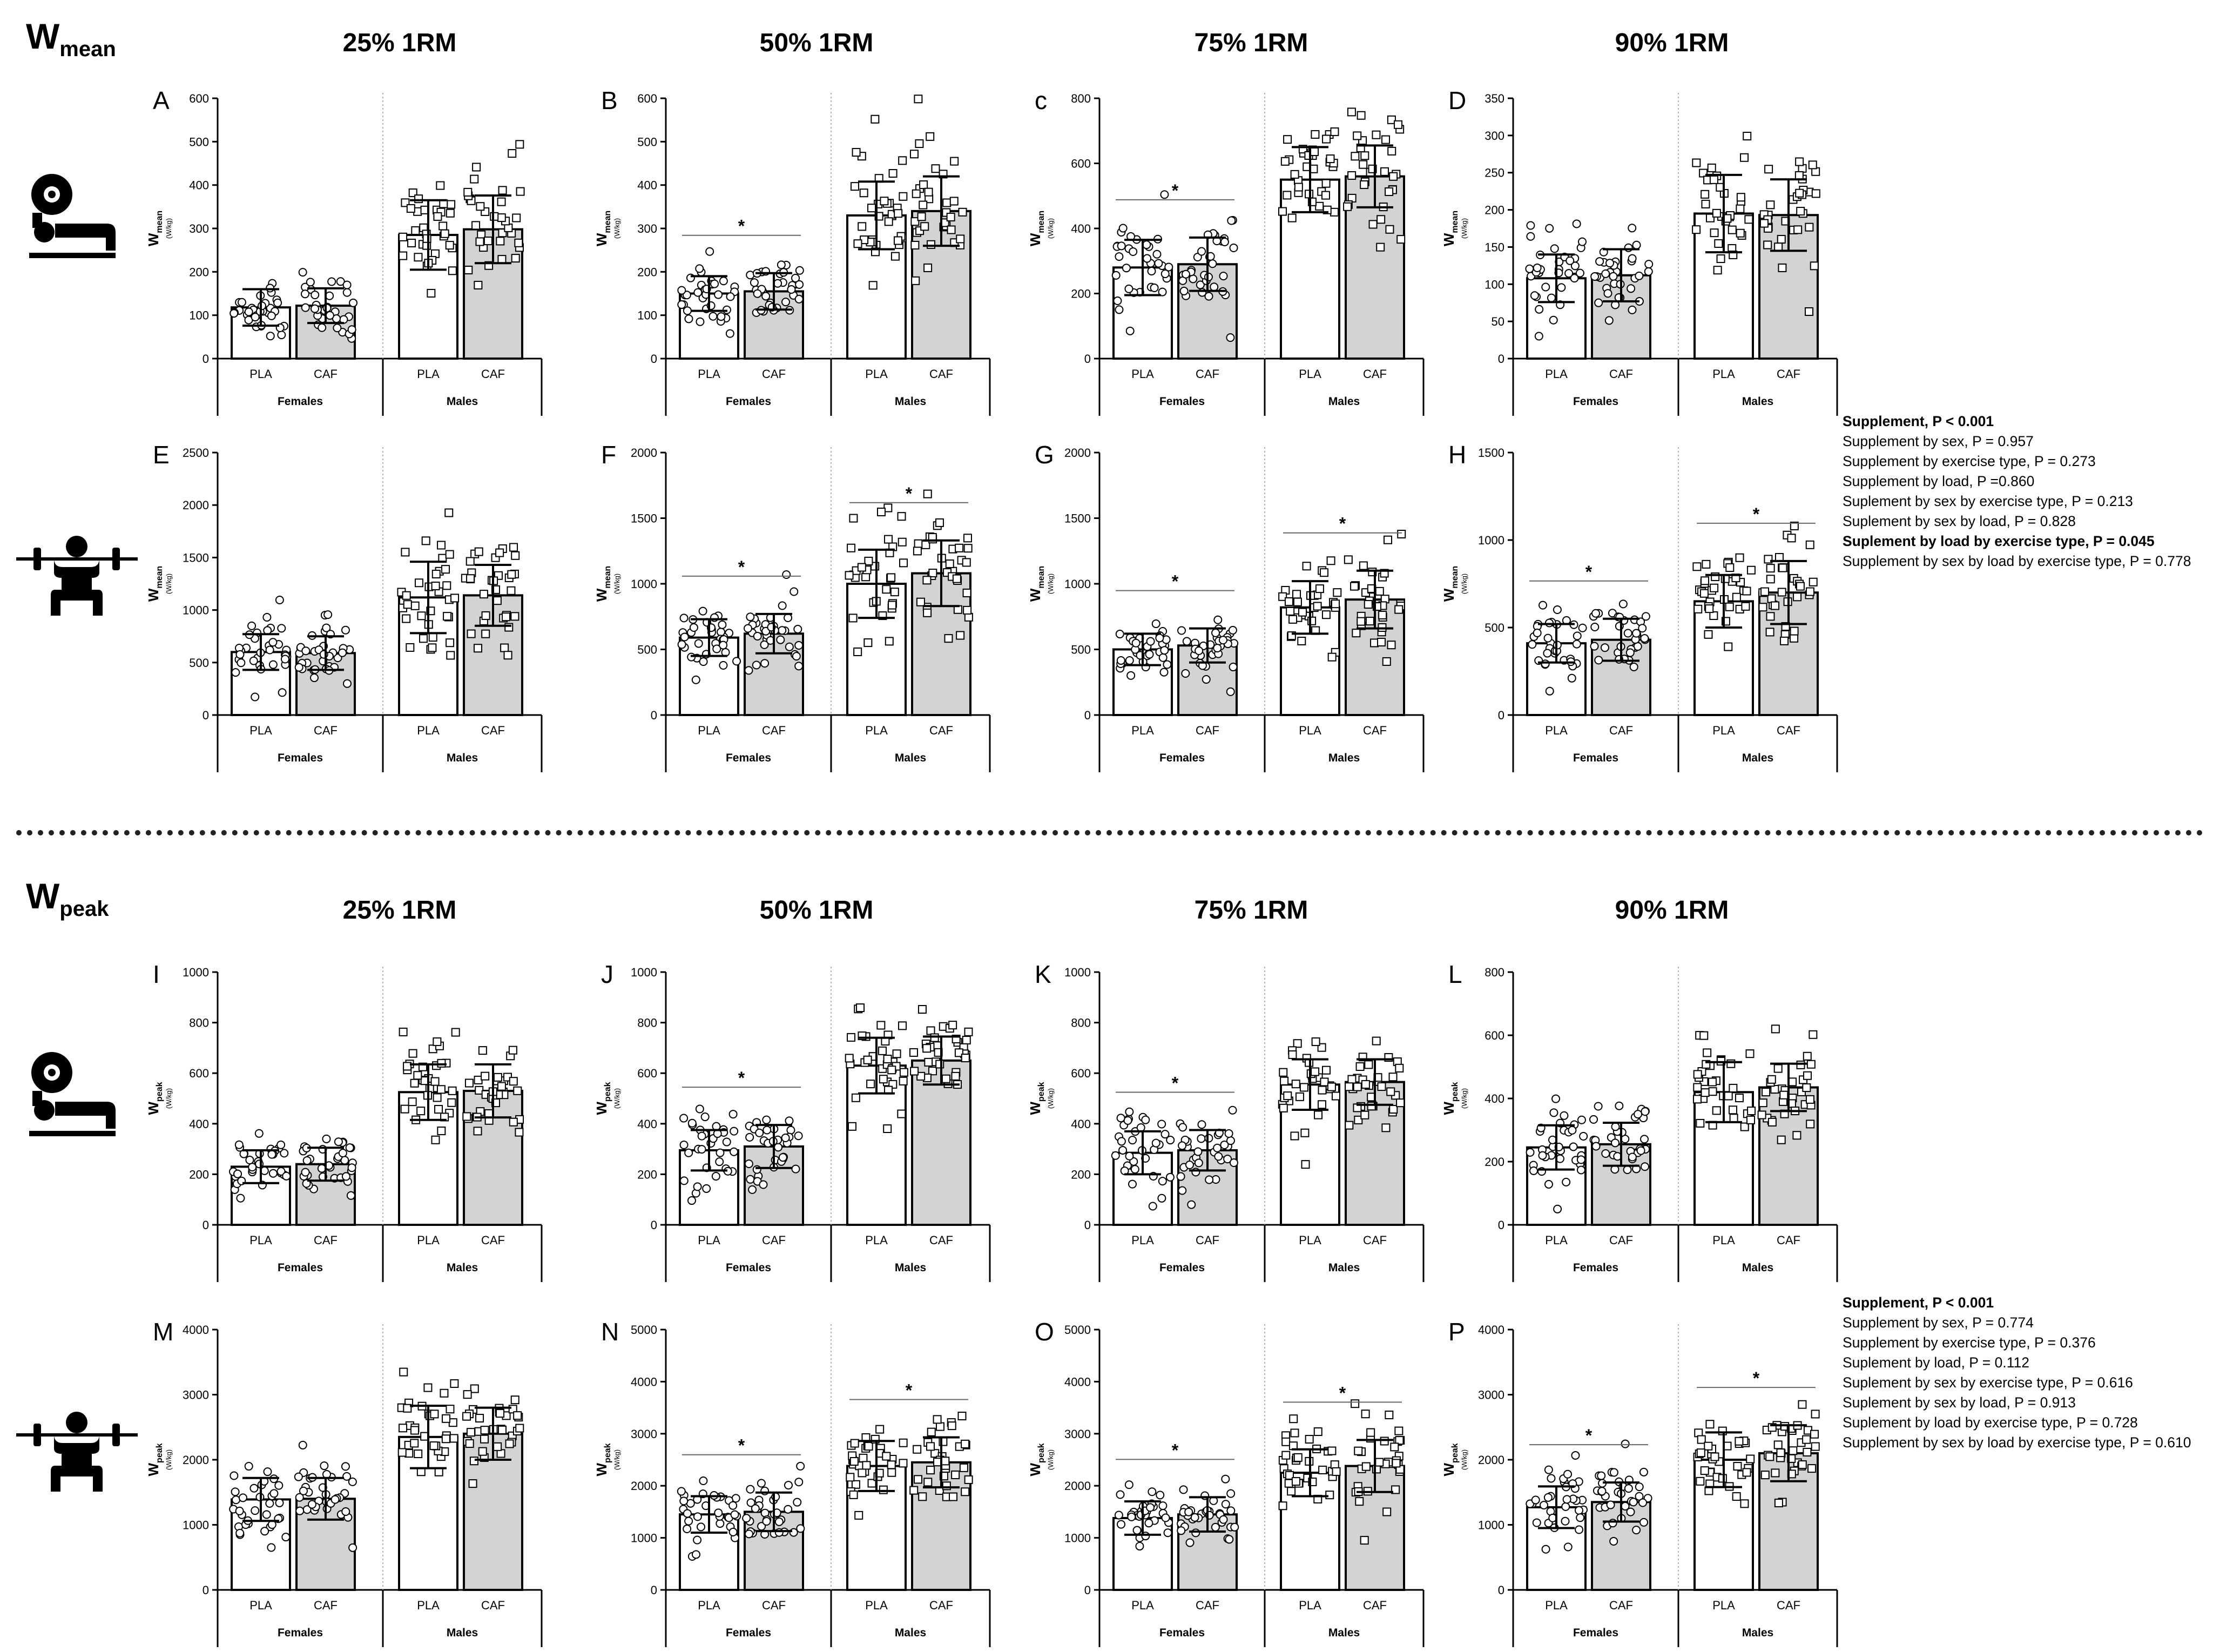 This screenshot has width=2220, height=1652. What do you see at coordinates (1464, 584) in the screenshot?
I see `y-axis-unit: (W/kg)` at bounding box center [1464, 584].